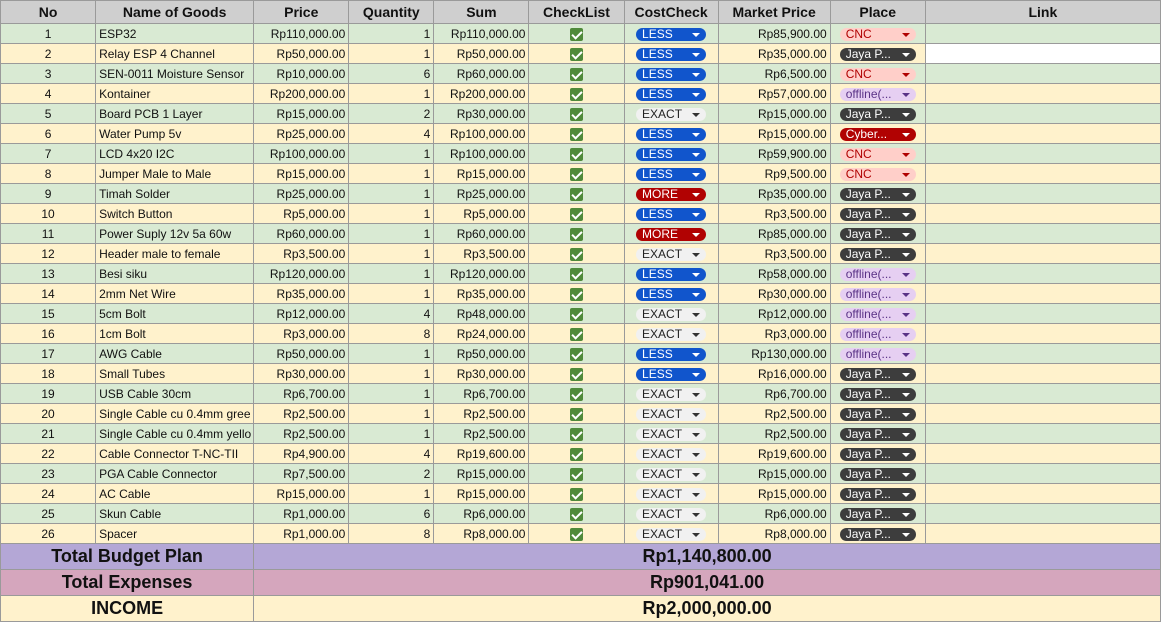  Describe the element at coordinates (48, 293) in the screenshot. I see `cell-no: 14` at that location.